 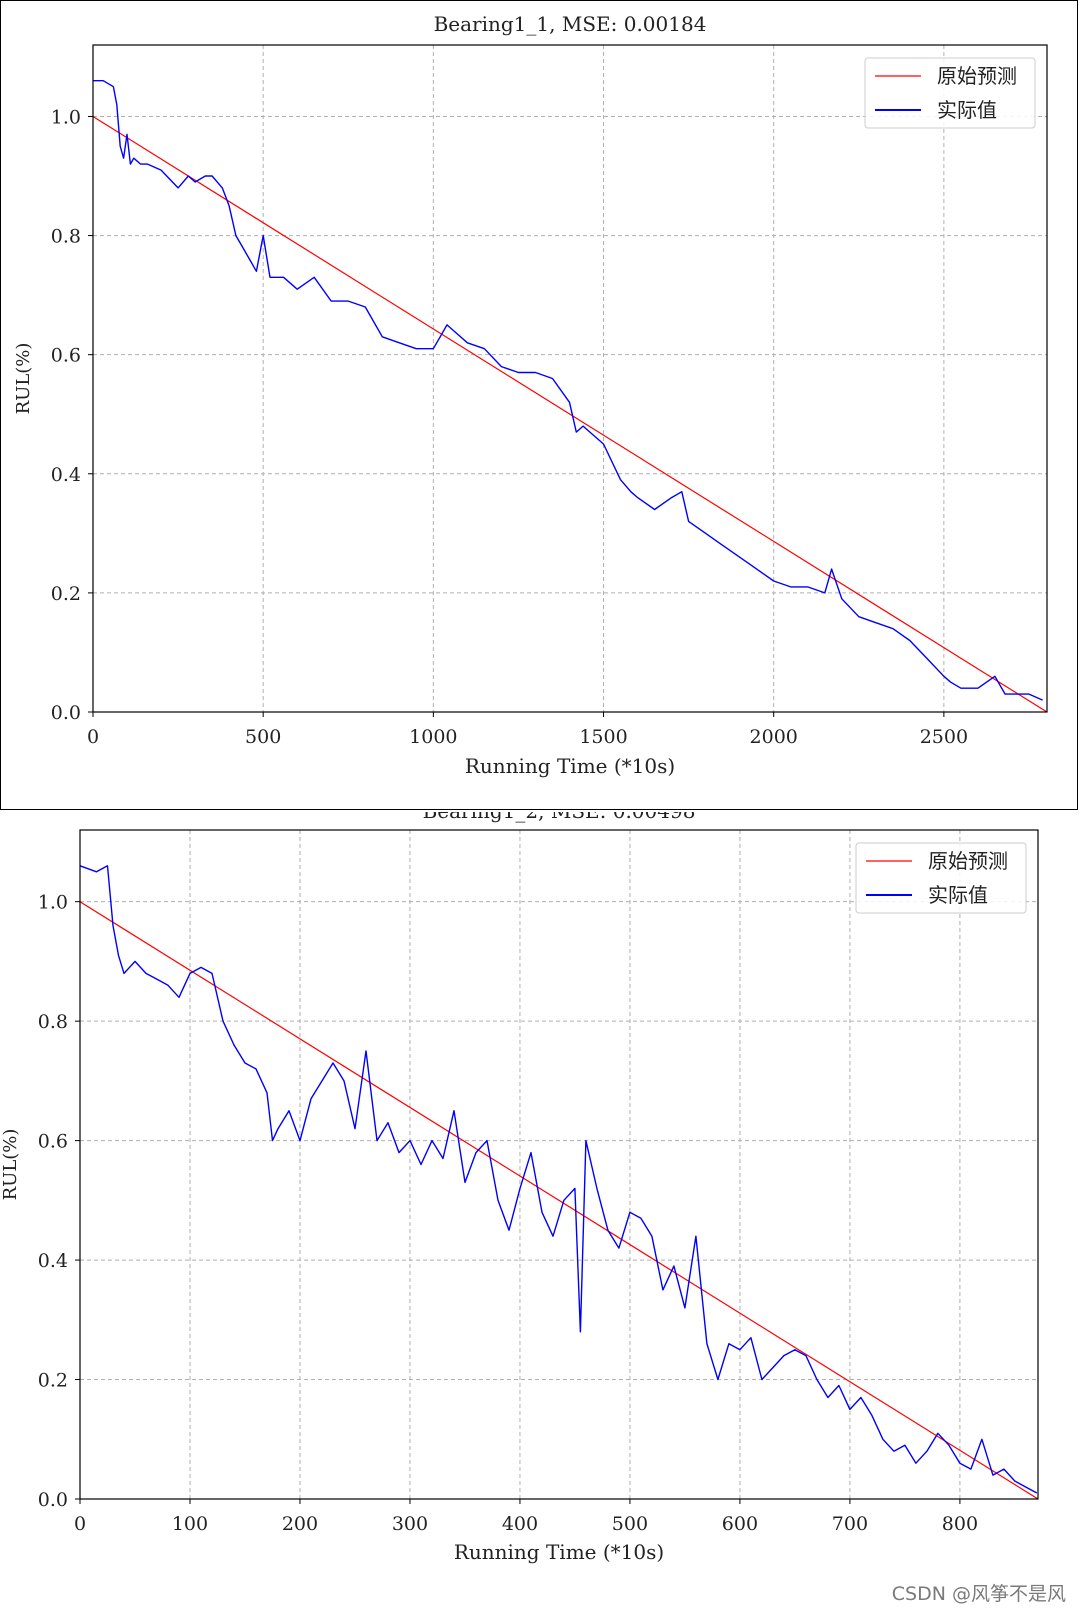 I want to click on watermark: CSDN @风筝不是风, so click(x=978, y=1594).